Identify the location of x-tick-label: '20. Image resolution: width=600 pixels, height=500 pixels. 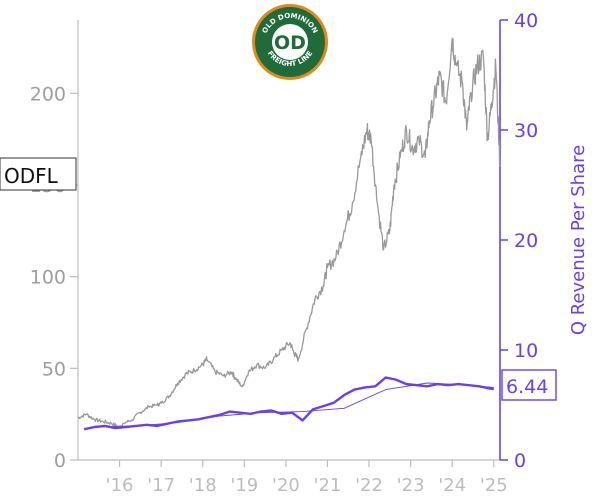
(286, 485).